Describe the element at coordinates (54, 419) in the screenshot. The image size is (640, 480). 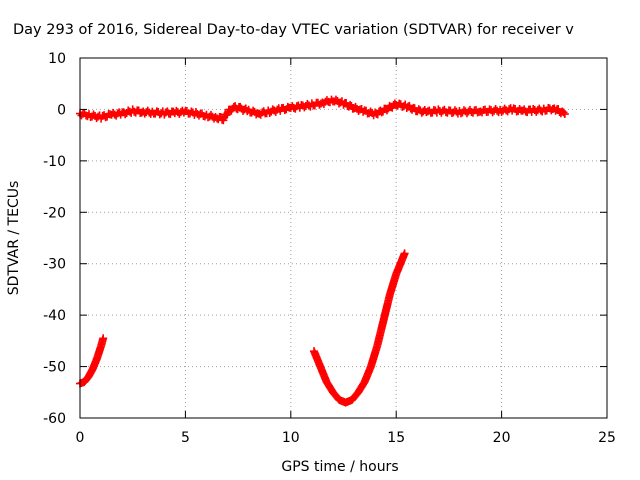
I see `y-tick-label: -60` at that location.